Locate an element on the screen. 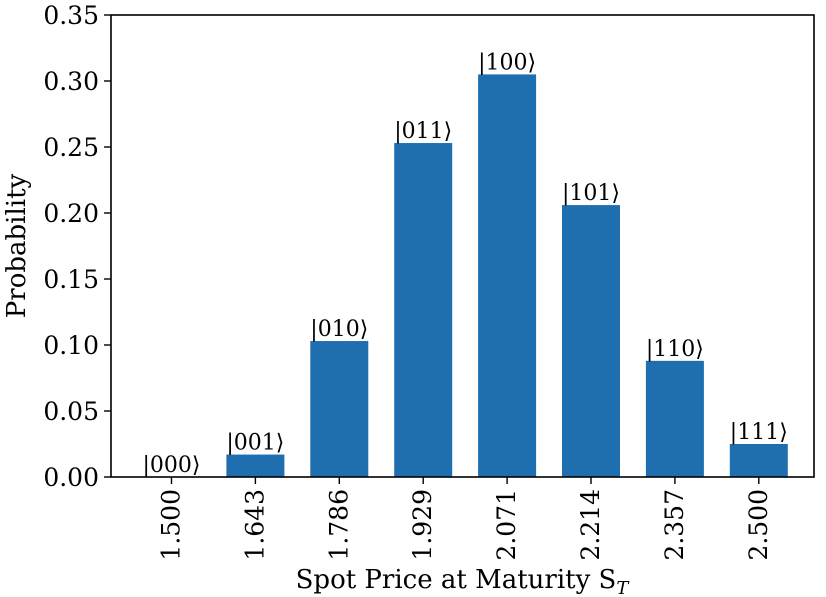 This screenshot has height=597, width=826. y-axis-title: Probability is located at coordinates (17, 245).